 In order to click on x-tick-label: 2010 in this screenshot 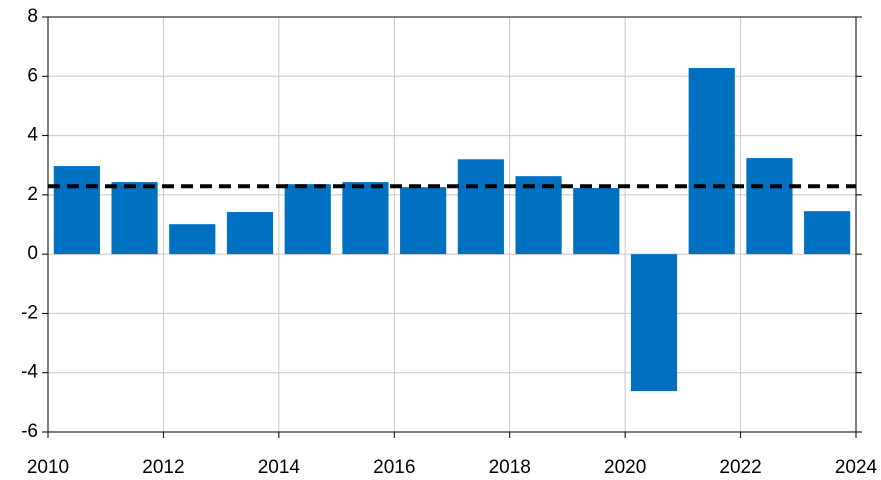, I will do `click(48, 467)`.